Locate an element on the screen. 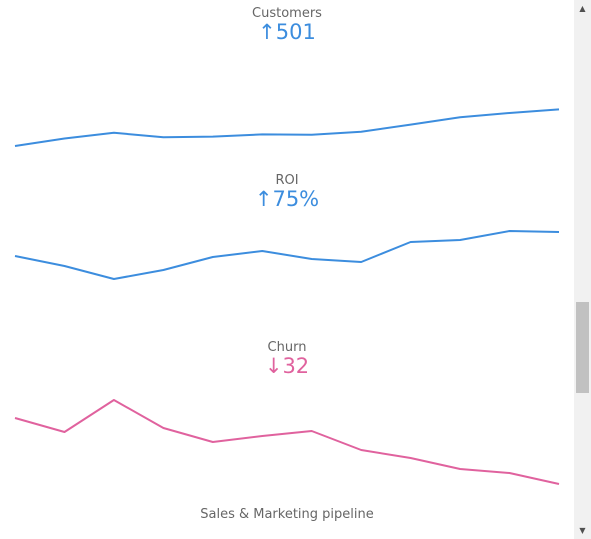 This screenshot has width=591, height=539. vertical-scrollbar: ▲ ▼ is located at coordinates (582, 269).